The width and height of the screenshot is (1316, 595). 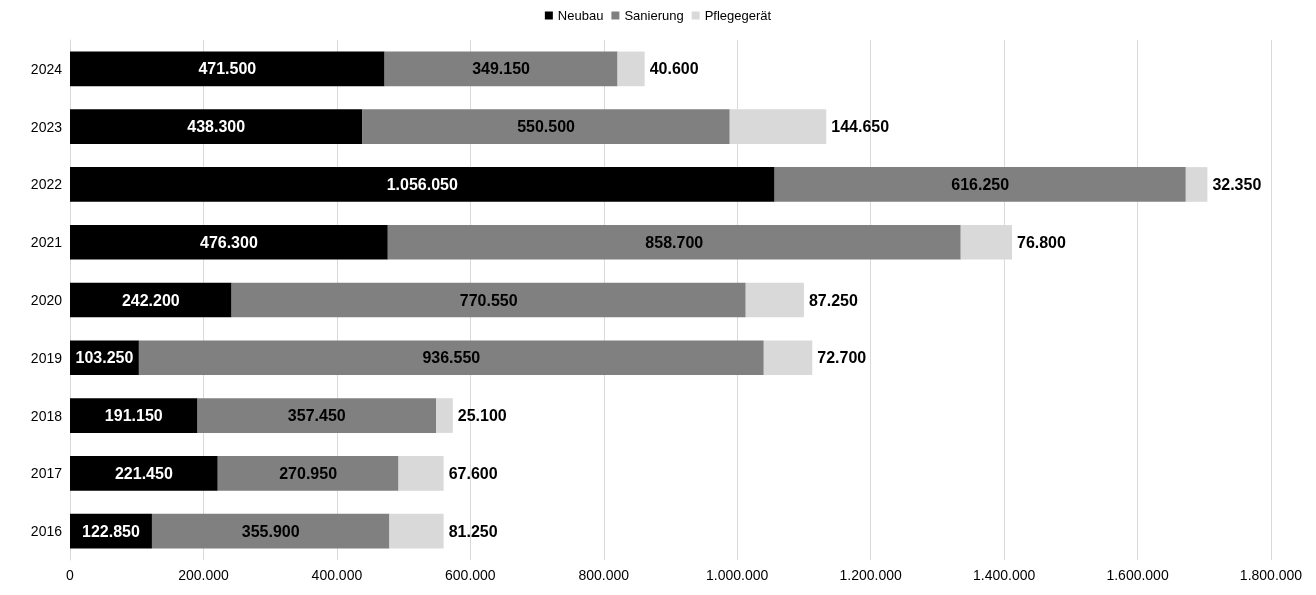 I want to click on data-label: 81.250, so click(x=473, y=531).